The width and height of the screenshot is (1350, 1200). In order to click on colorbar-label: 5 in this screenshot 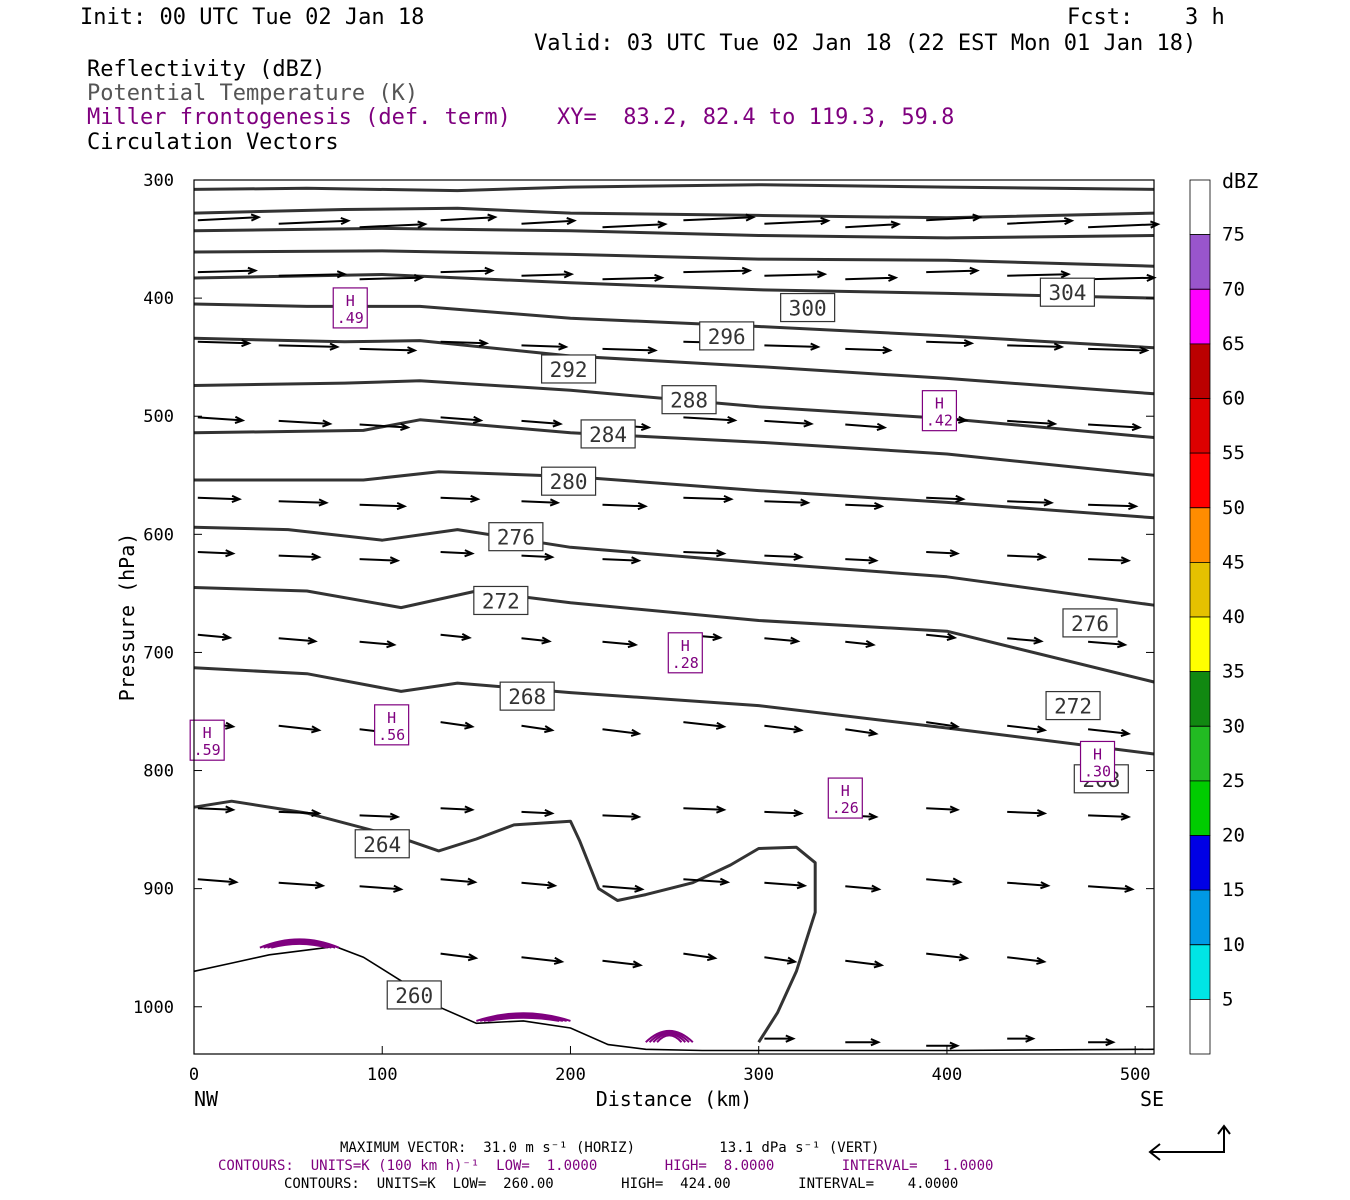, I will do `click(1227, 999)`.